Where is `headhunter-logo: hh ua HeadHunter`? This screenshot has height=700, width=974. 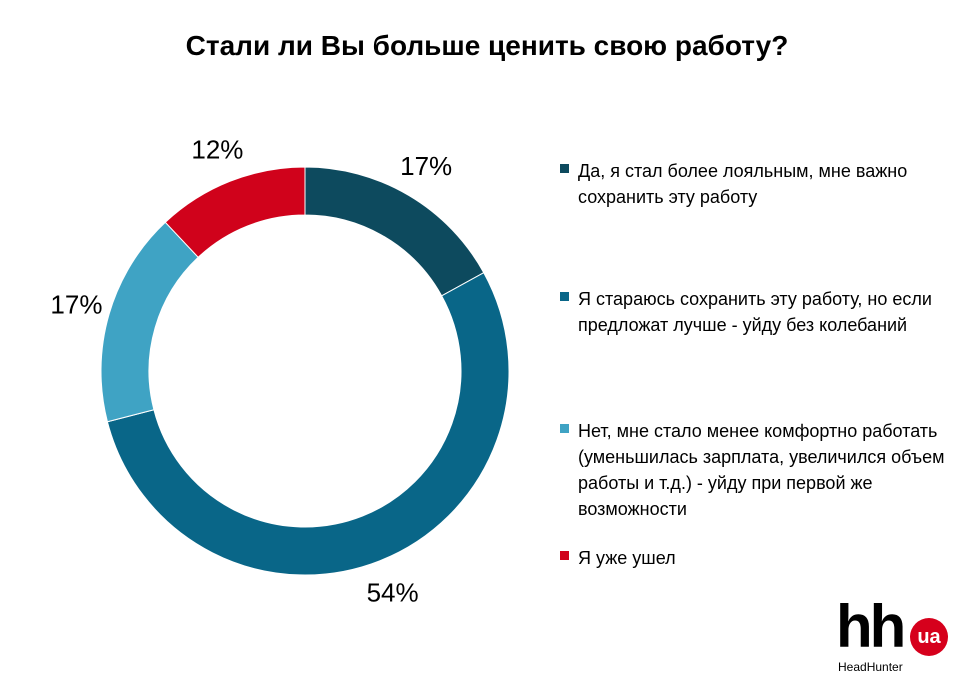 headhunter-logo: hh ua HeadHunter is located at coordinates (896, 640).